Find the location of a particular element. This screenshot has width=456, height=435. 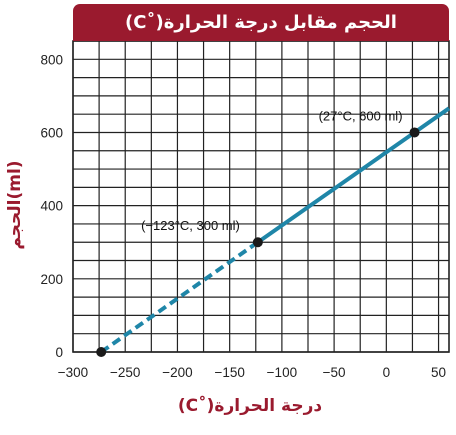

y-tick-label: 200 is located at coordinates (51, 279).